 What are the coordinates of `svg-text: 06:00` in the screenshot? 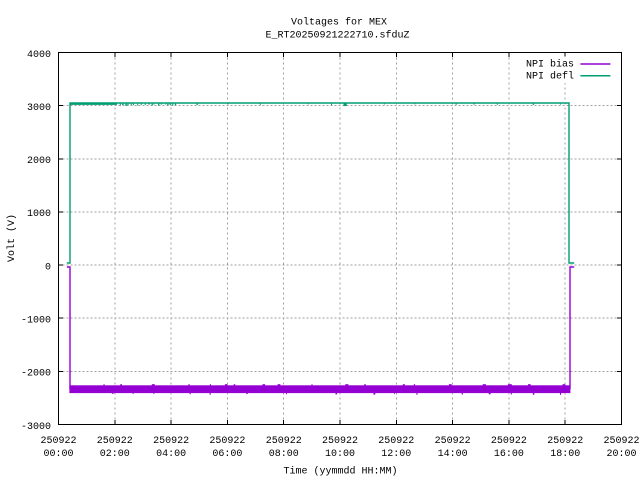 It's located at (227, 454).